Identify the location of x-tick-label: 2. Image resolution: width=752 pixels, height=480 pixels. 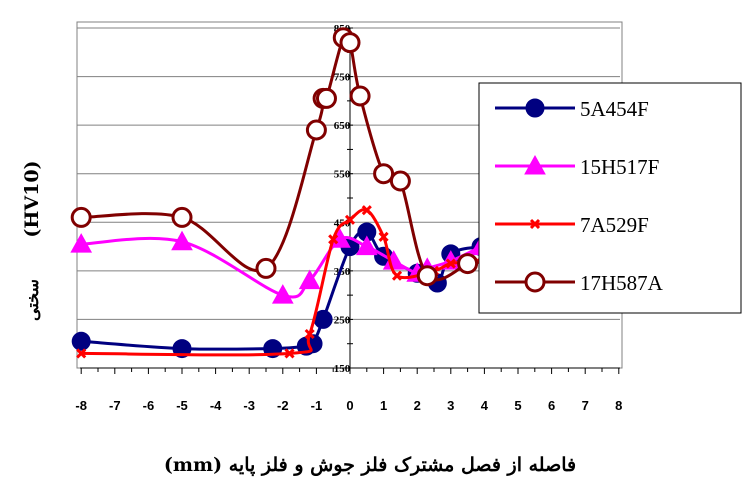
(417, 405).